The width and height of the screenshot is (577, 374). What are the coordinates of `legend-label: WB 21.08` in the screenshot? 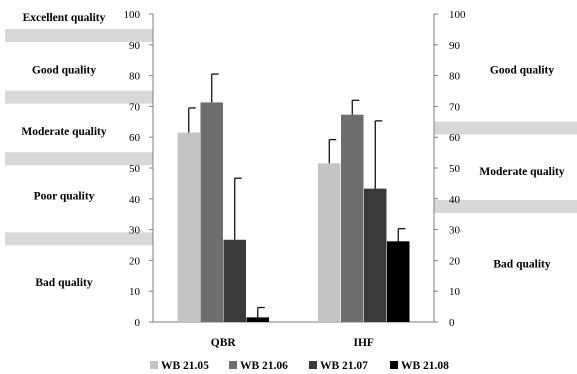 It's located at (425, 366).